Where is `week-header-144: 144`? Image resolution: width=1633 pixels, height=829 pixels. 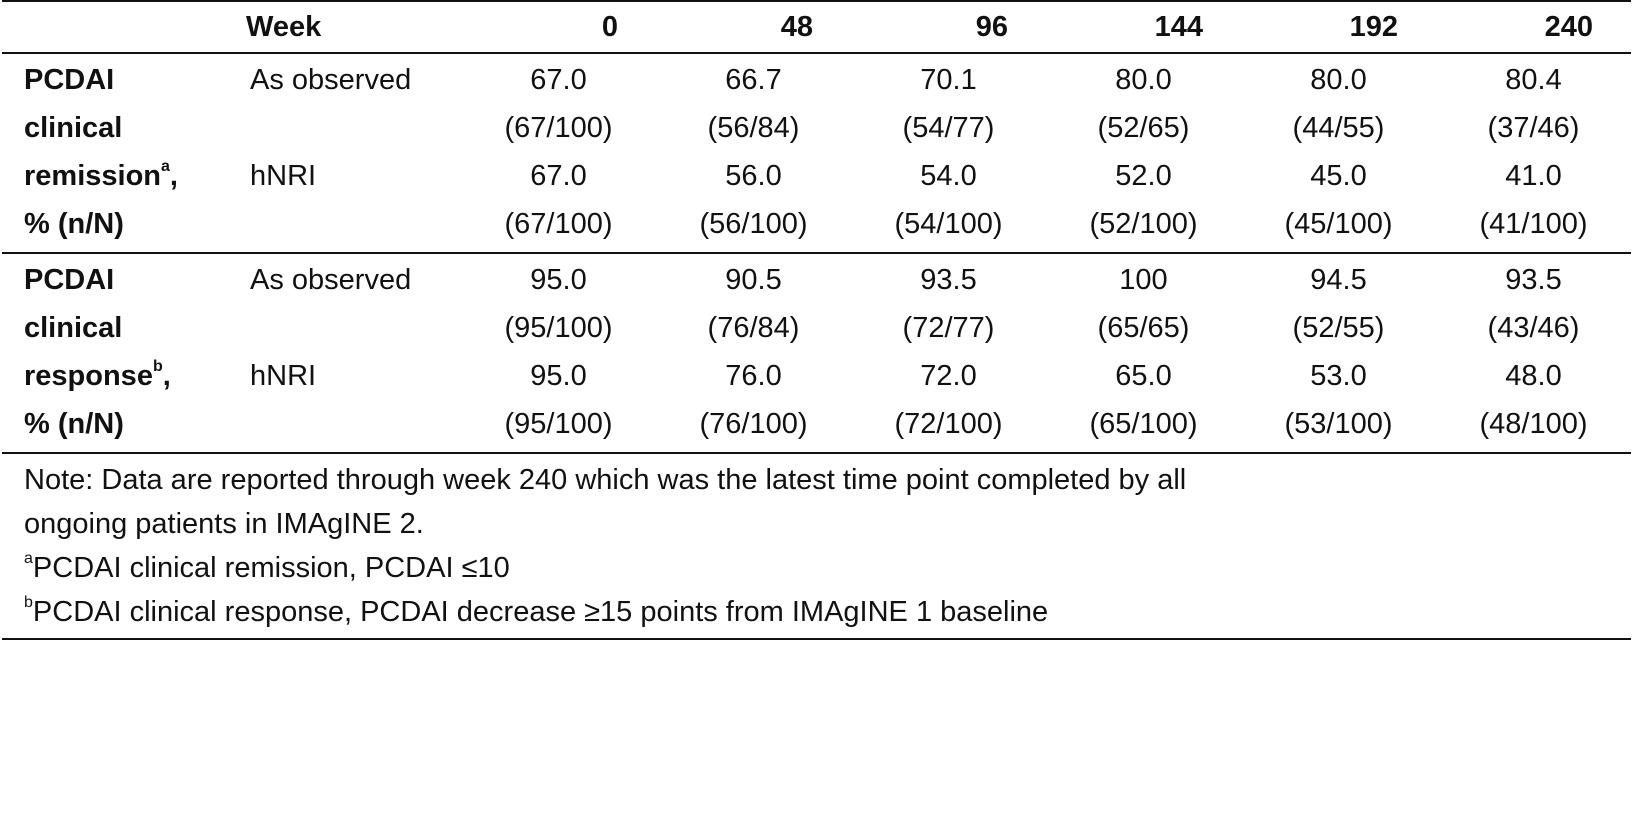
week-header-144: 144 is located at coordinates (1178, 27).